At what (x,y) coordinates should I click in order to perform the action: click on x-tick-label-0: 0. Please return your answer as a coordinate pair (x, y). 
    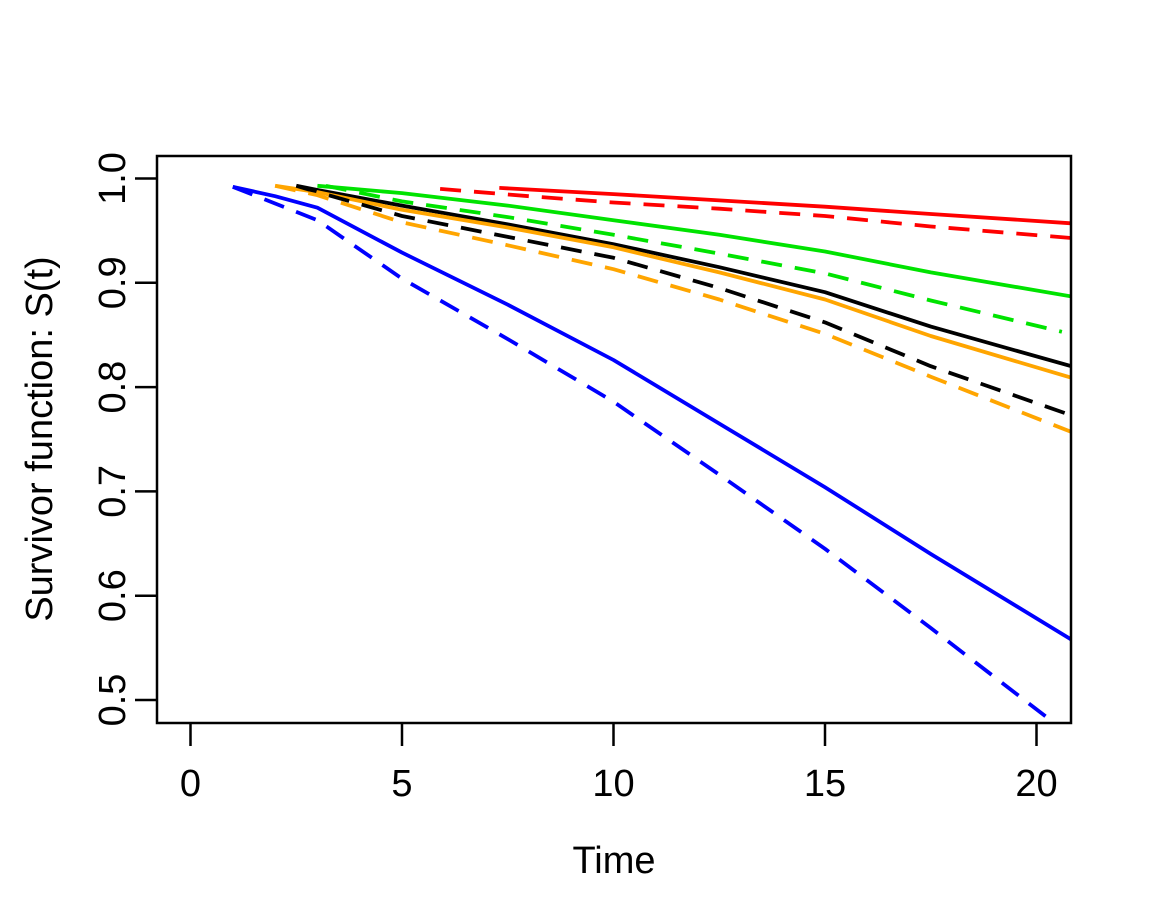
    Looking at the image, I should click on (190, 784).